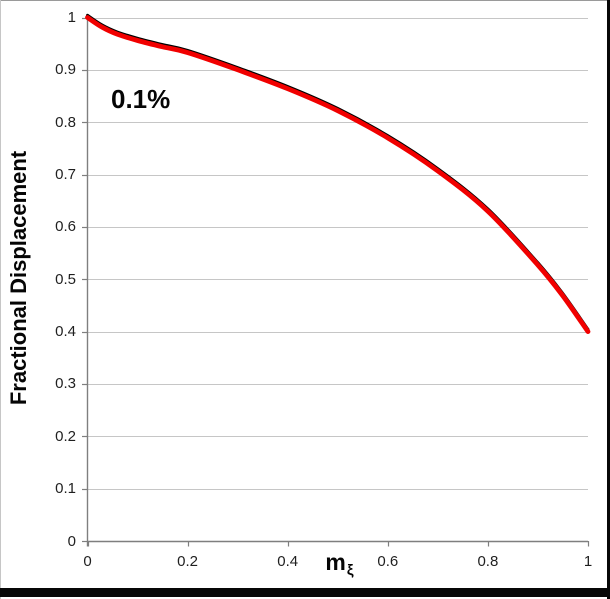 The image size is (610, 599). Describe the element at coordinates (65, 436) in the screenshot. I see `y-tick-label: 0.2` at that location.